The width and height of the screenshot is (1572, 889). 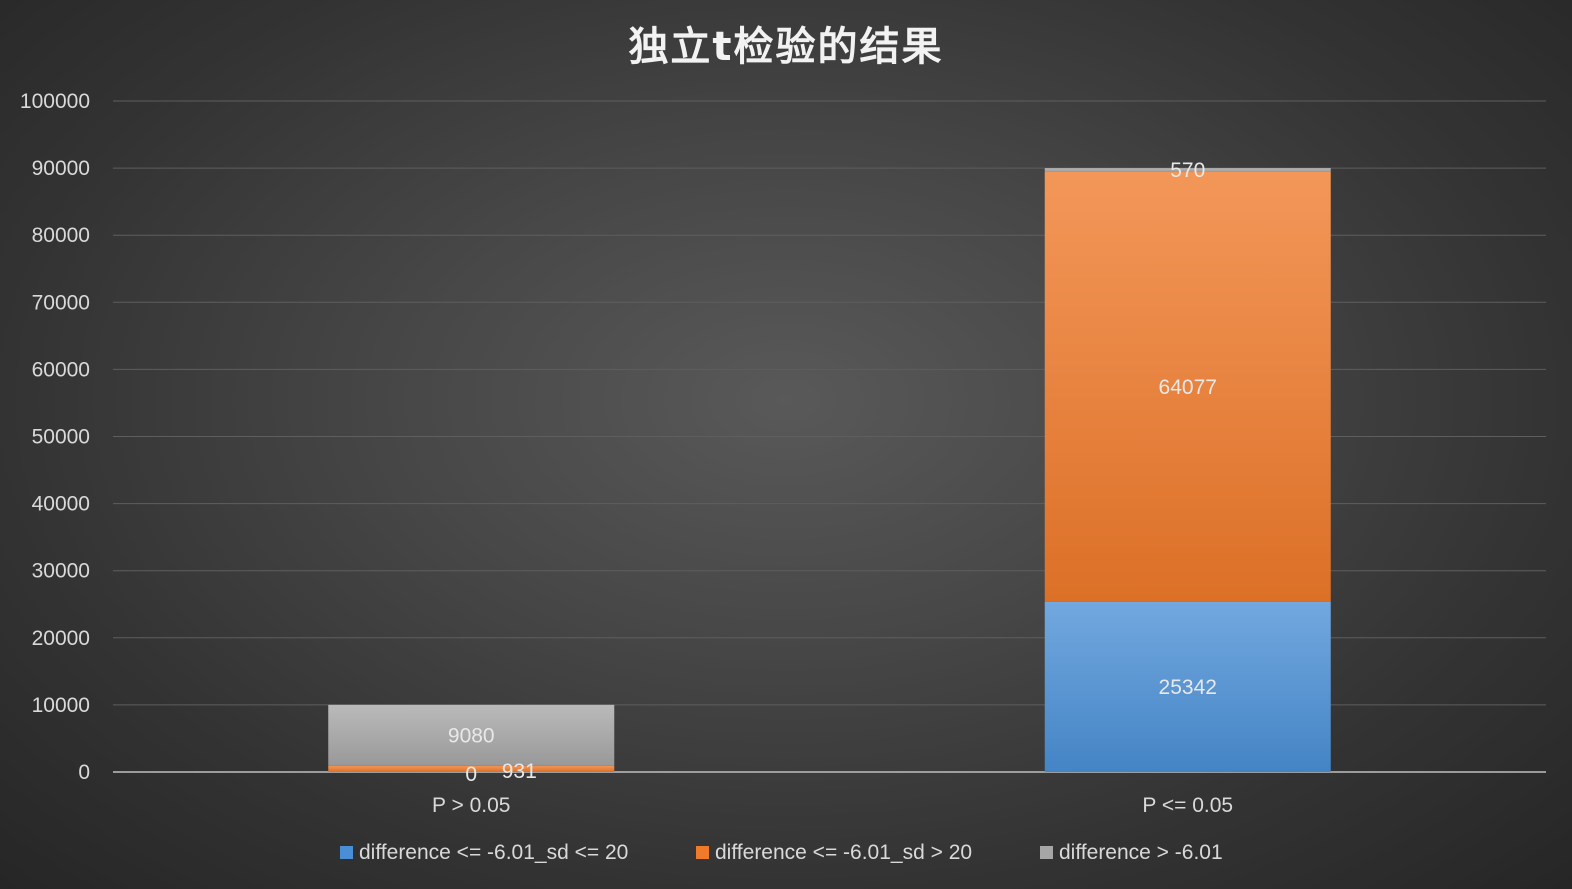 What do you see at coordinates (1187, 805) in the screenshot?
I see `x-category-label: P <= 0.05` at bounding box center [1187, 805].